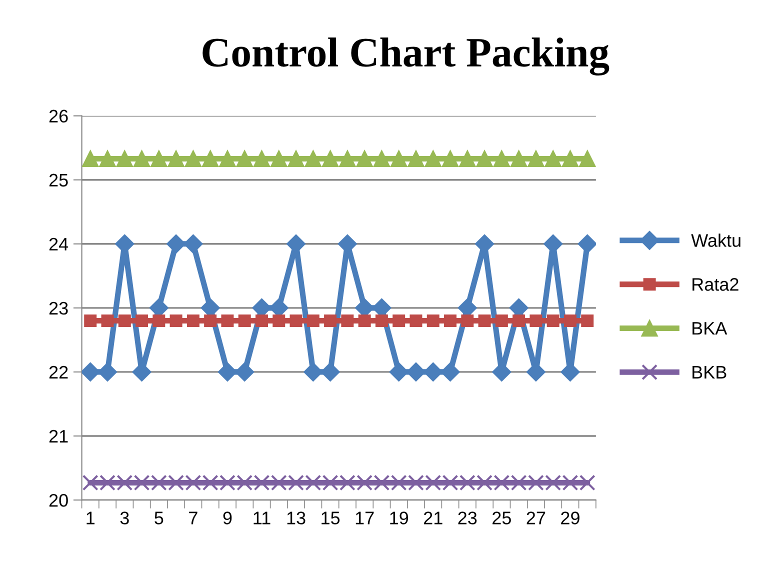  What do you see at coordinates (124, 518) in the screenshot?
I see `x-tick-label: 3` at bounding box center [124, 518].